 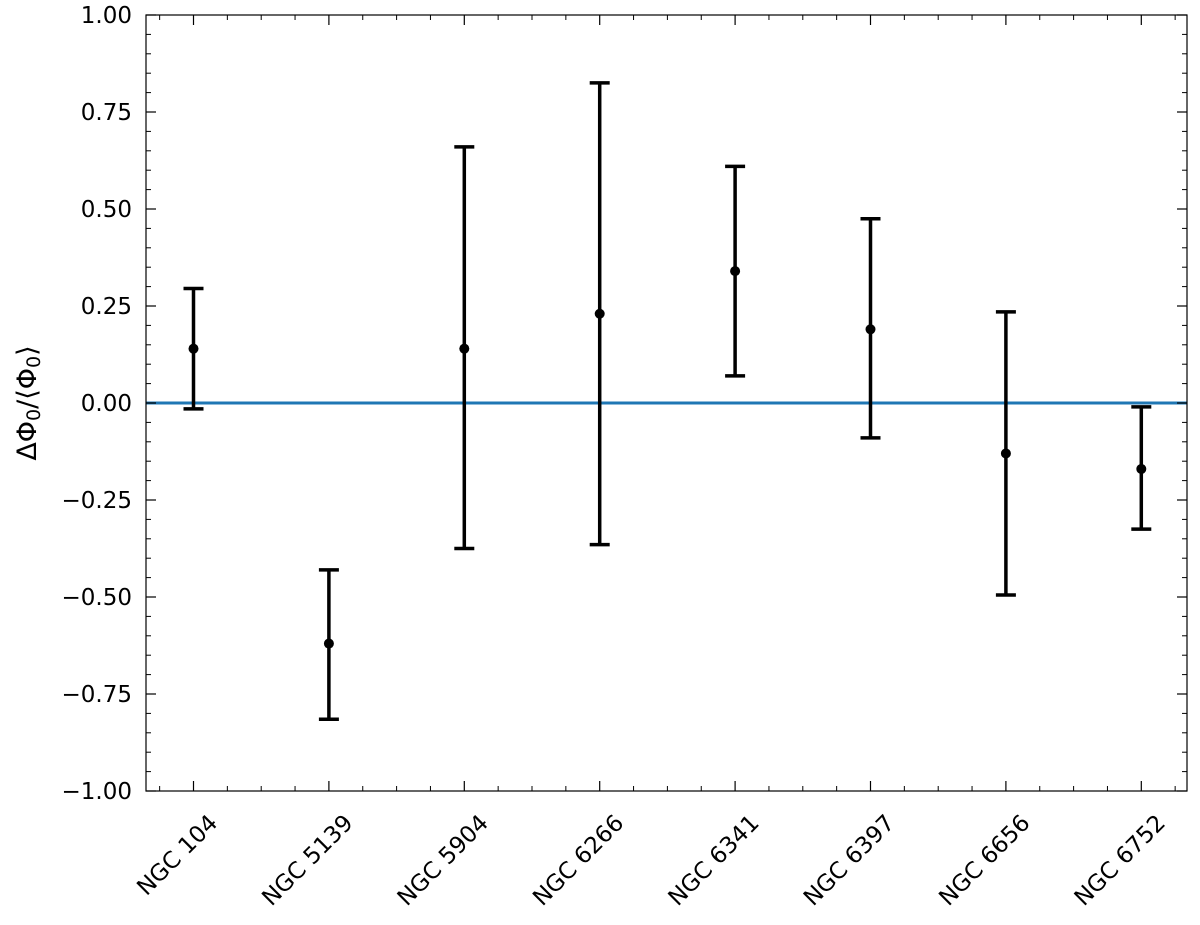 I want to click on y-tick-label: 0.50, so click(x=106, y=210).